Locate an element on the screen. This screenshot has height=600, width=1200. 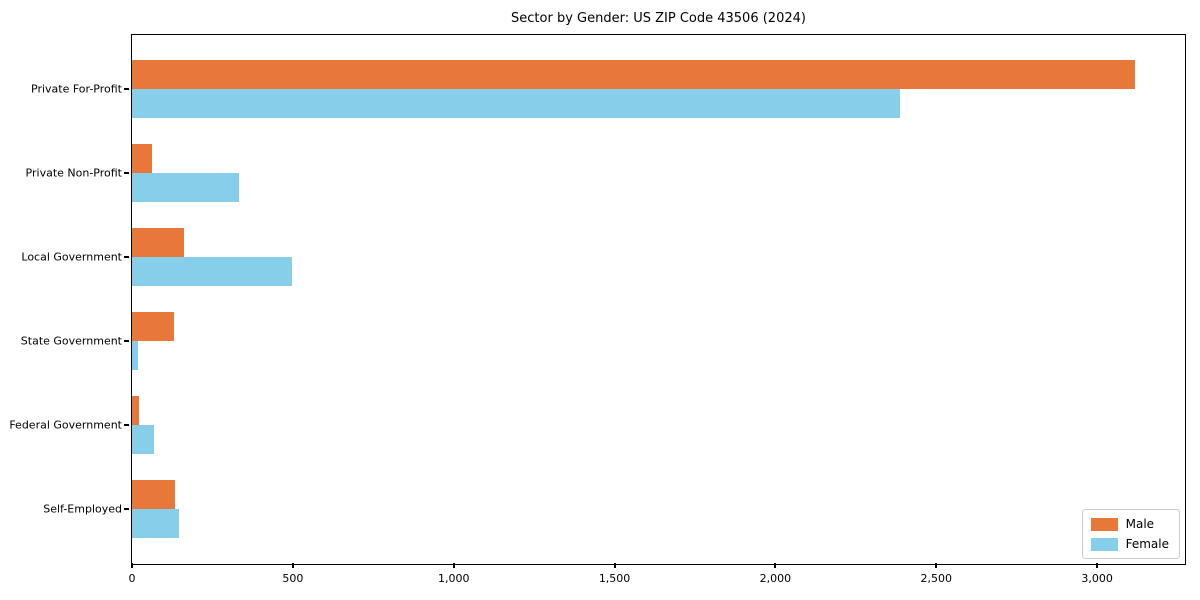
y-tick-label: Self-Employed is located at coordinates (82, 509).